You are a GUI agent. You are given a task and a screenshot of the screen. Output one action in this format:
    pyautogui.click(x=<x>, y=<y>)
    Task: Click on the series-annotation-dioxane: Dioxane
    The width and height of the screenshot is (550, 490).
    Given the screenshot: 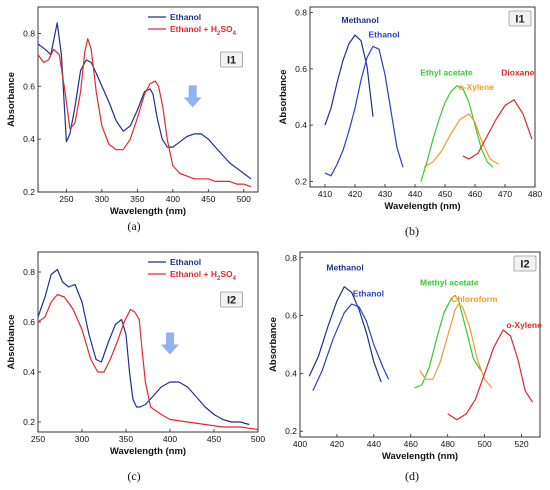 What is the action you would take?
    pyautogui.click(x=517, y=72)
    